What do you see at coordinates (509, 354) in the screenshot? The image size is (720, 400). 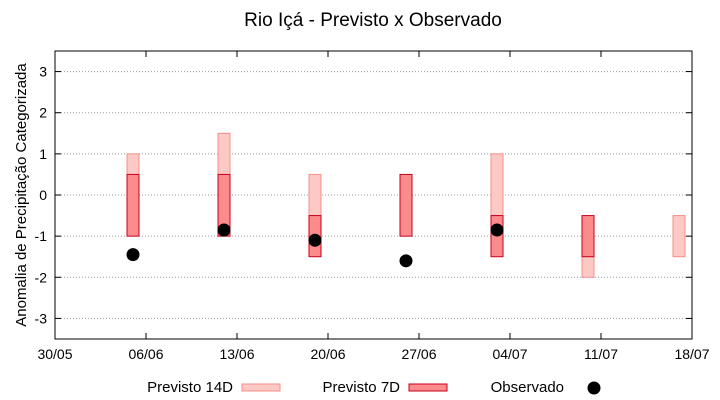 I see `x-tick-label: 04/07` at bounding box center [509, 354].